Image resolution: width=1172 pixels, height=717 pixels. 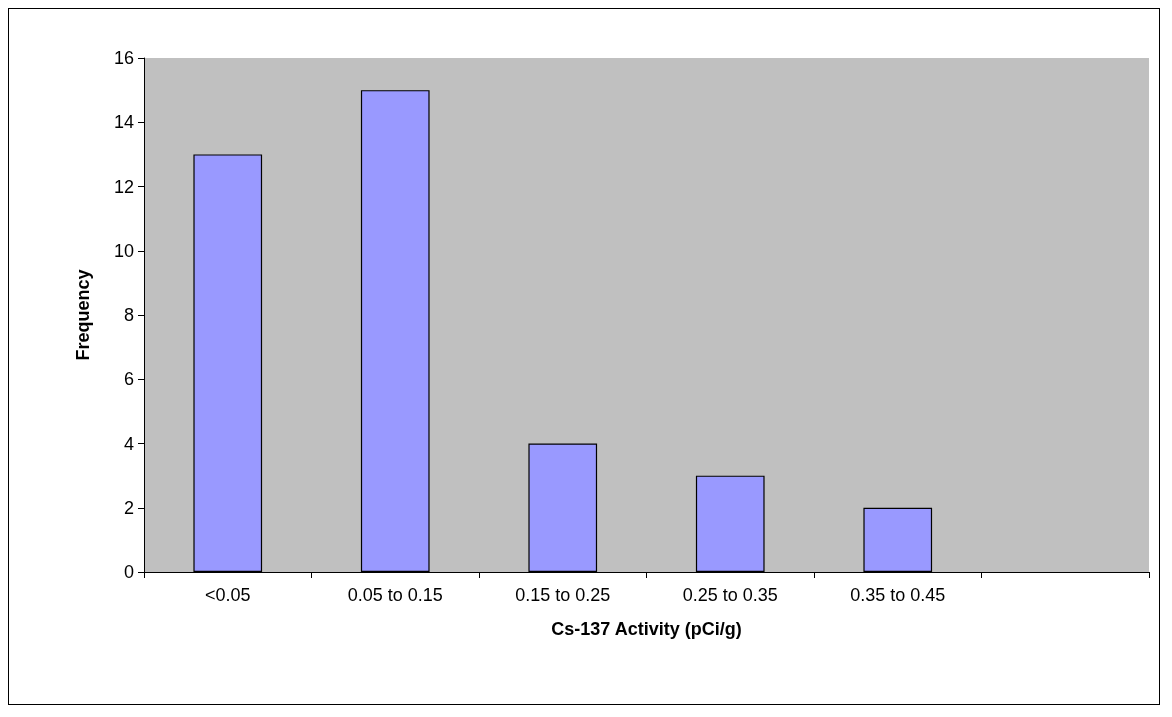 I want to click on x-tick-label: 0.05 to 0.15, so click(x=395, y=595).